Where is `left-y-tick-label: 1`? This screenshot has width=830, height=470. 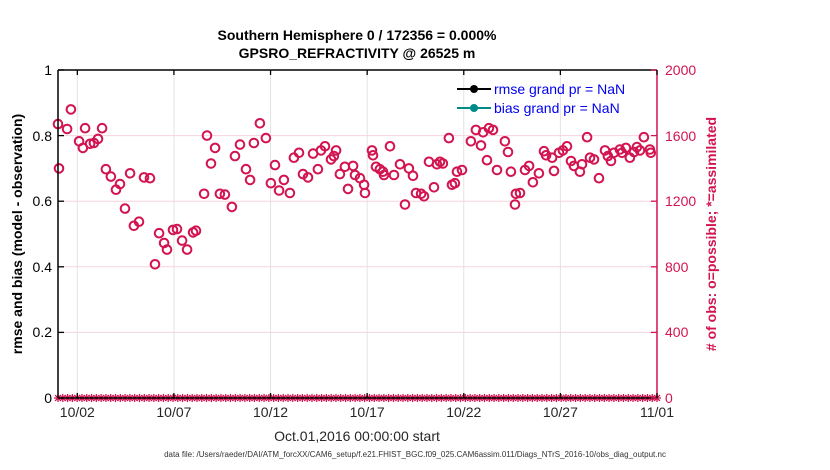 left-y-tick-label: 1 is located at coordinates (48, 70).